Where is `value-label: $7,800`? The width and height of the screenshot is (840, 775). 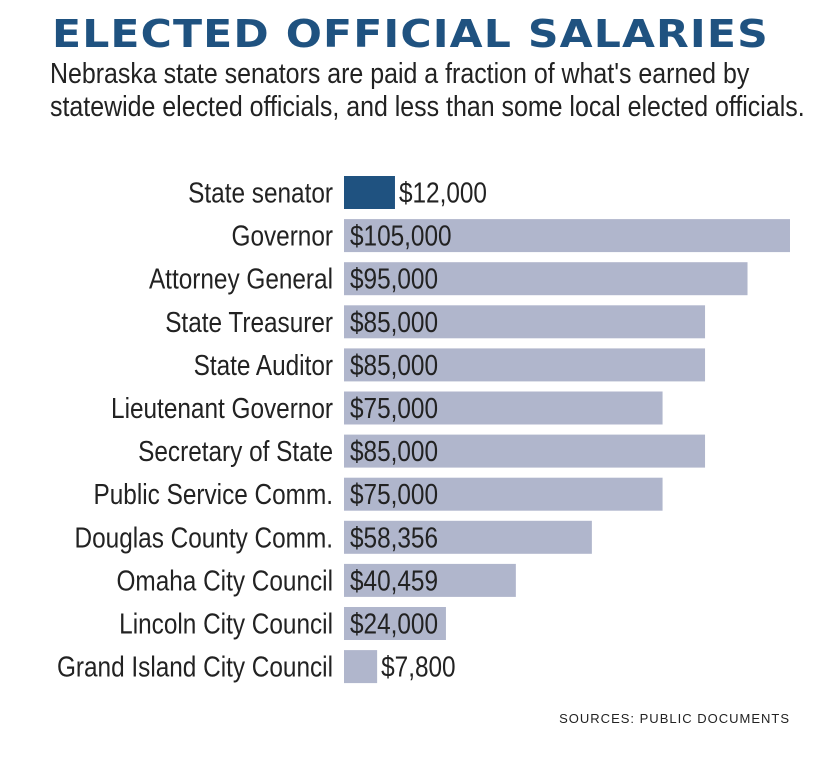
value-label: $7,800 is located at coordinates (418, 667).